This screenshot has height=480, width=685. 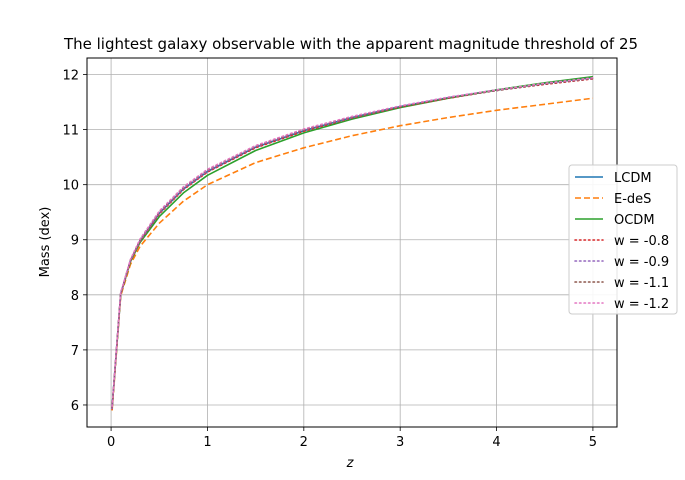 What do you see at coordinates (75, 406) in the screenshot?
I see `y-tick-label: 6` at bounding box center [75, 406].